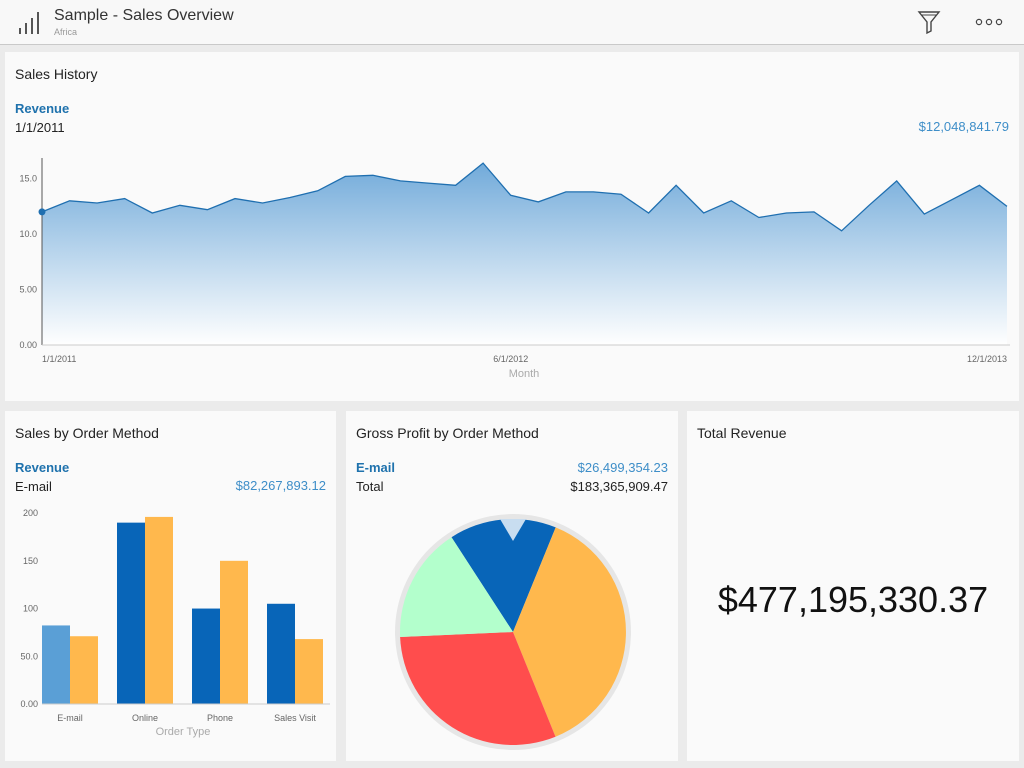 This screenshot has height=768, width=1024. What do you see at coordinates (42, 467) in the screenshot?
I see `order-method-measure: Revenue` at bounding box center [42, 467].